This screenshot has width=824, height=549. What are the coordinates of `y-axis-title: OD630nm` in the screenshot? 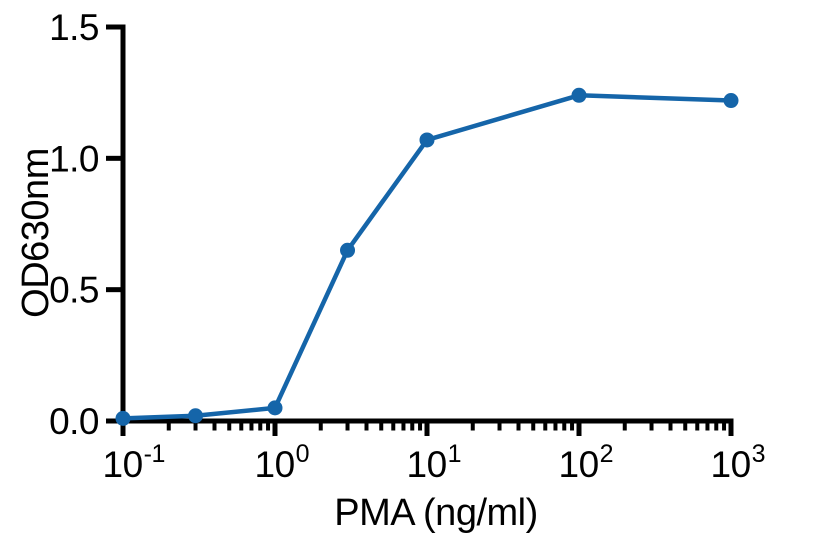 It's located at (36, 233).